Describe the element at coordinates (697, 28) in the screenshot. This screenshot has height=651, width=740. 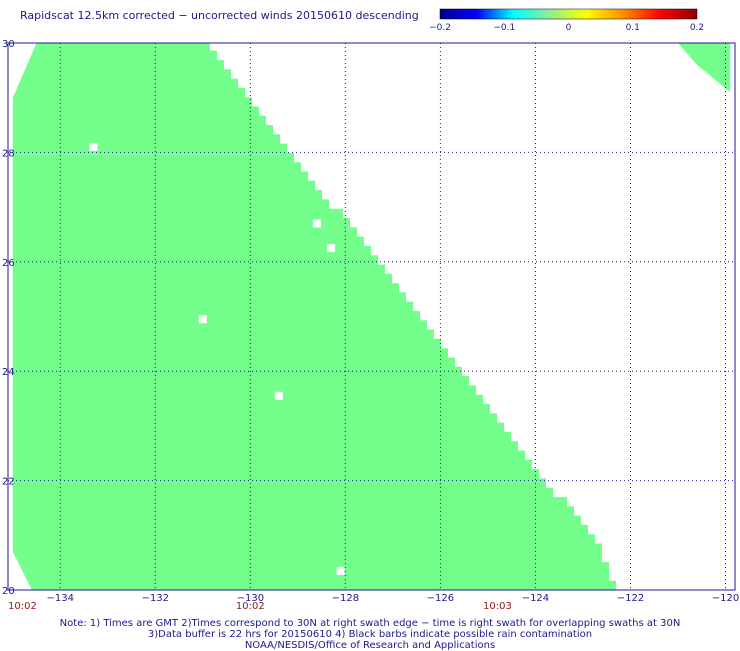
I see `colorbar-tick-label: 0.2` at that location.